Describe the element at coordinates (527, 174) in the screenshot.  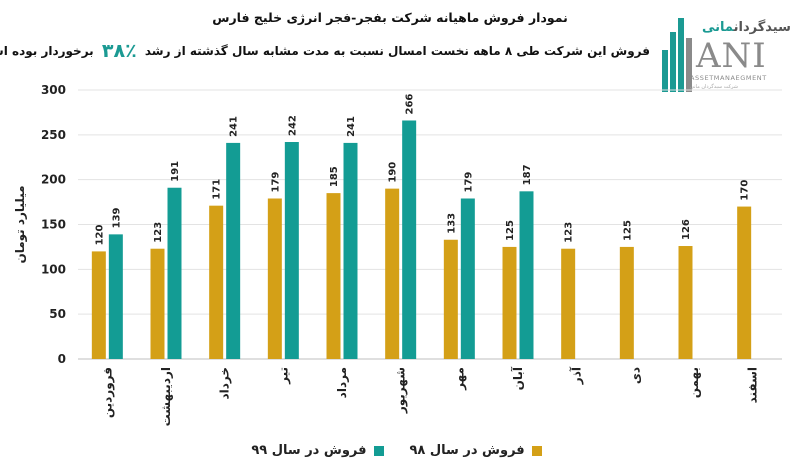
I see `data-label: 187` at that location.